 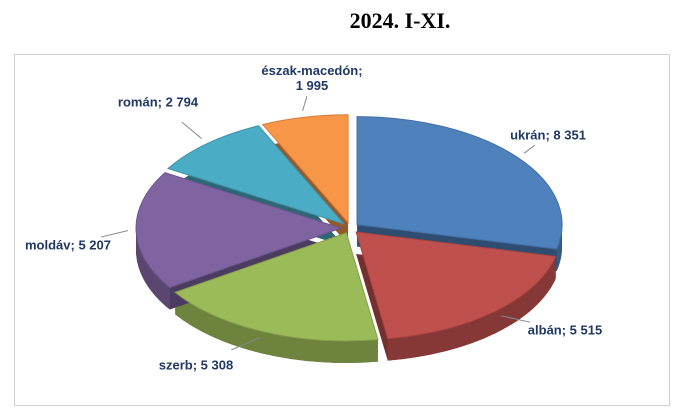 What do you see at coordinates (158, 102) in the screenshot?
I see `data-label: román; 2 794` at bounding box center [158, 102].